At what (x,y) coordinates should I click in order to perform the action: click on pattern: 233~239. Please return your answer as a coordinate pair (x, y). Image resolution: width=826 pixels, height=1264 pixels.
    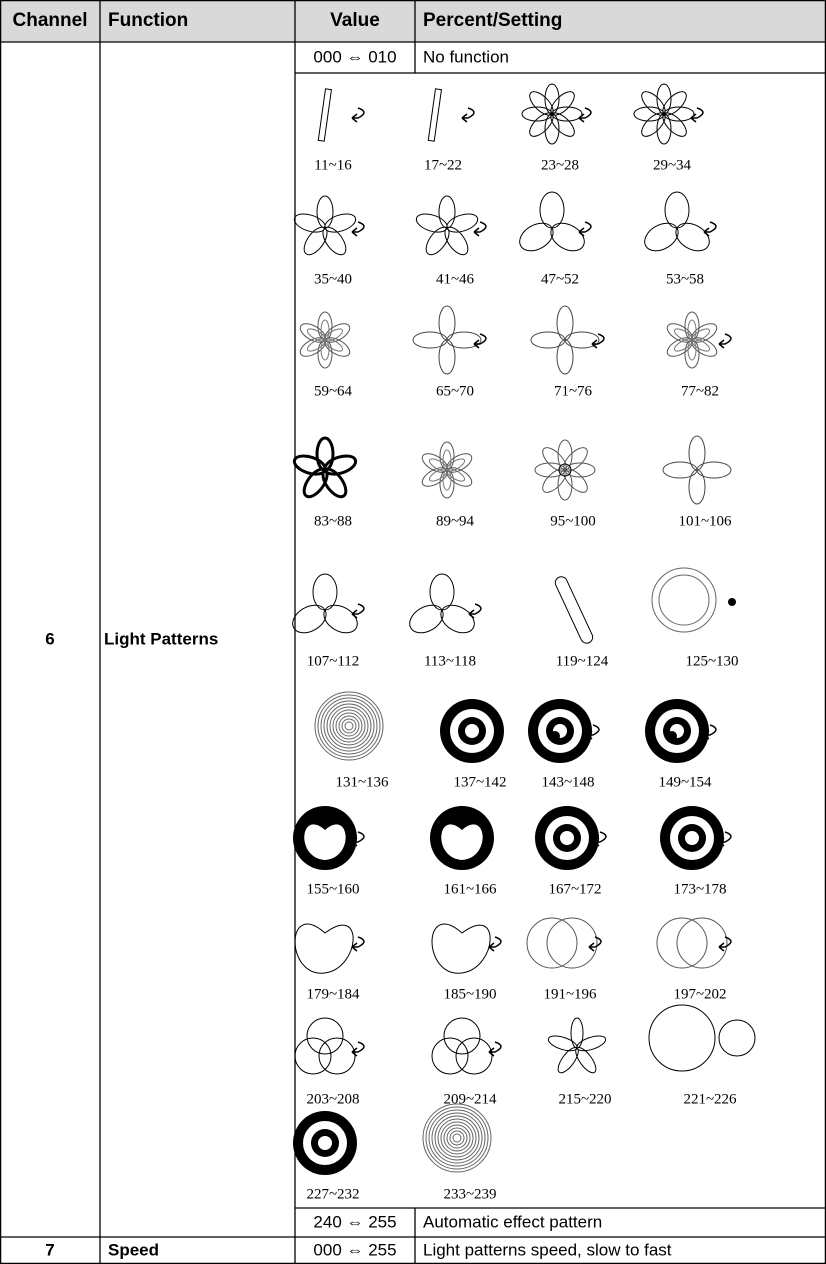
    Looking at the image, I should click on (459, 1152).